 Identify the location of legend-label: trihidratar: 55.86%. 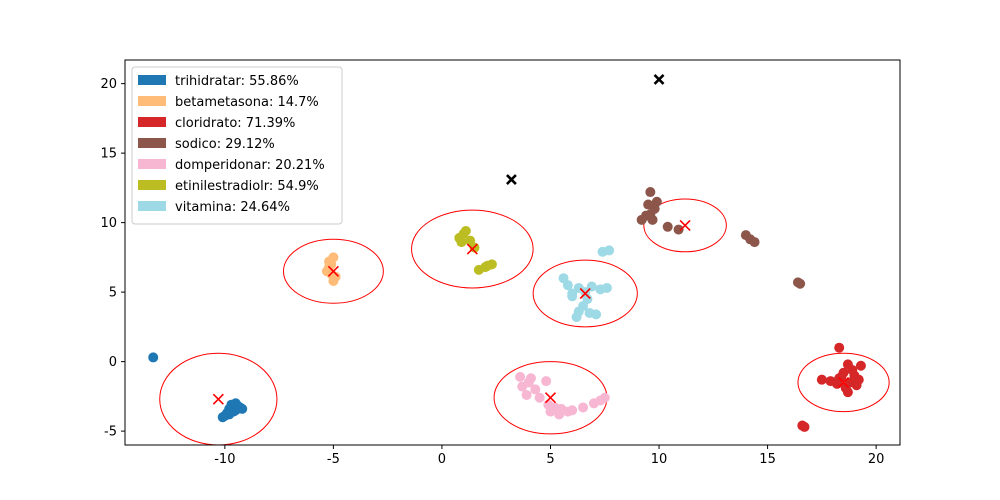
(237, 81).